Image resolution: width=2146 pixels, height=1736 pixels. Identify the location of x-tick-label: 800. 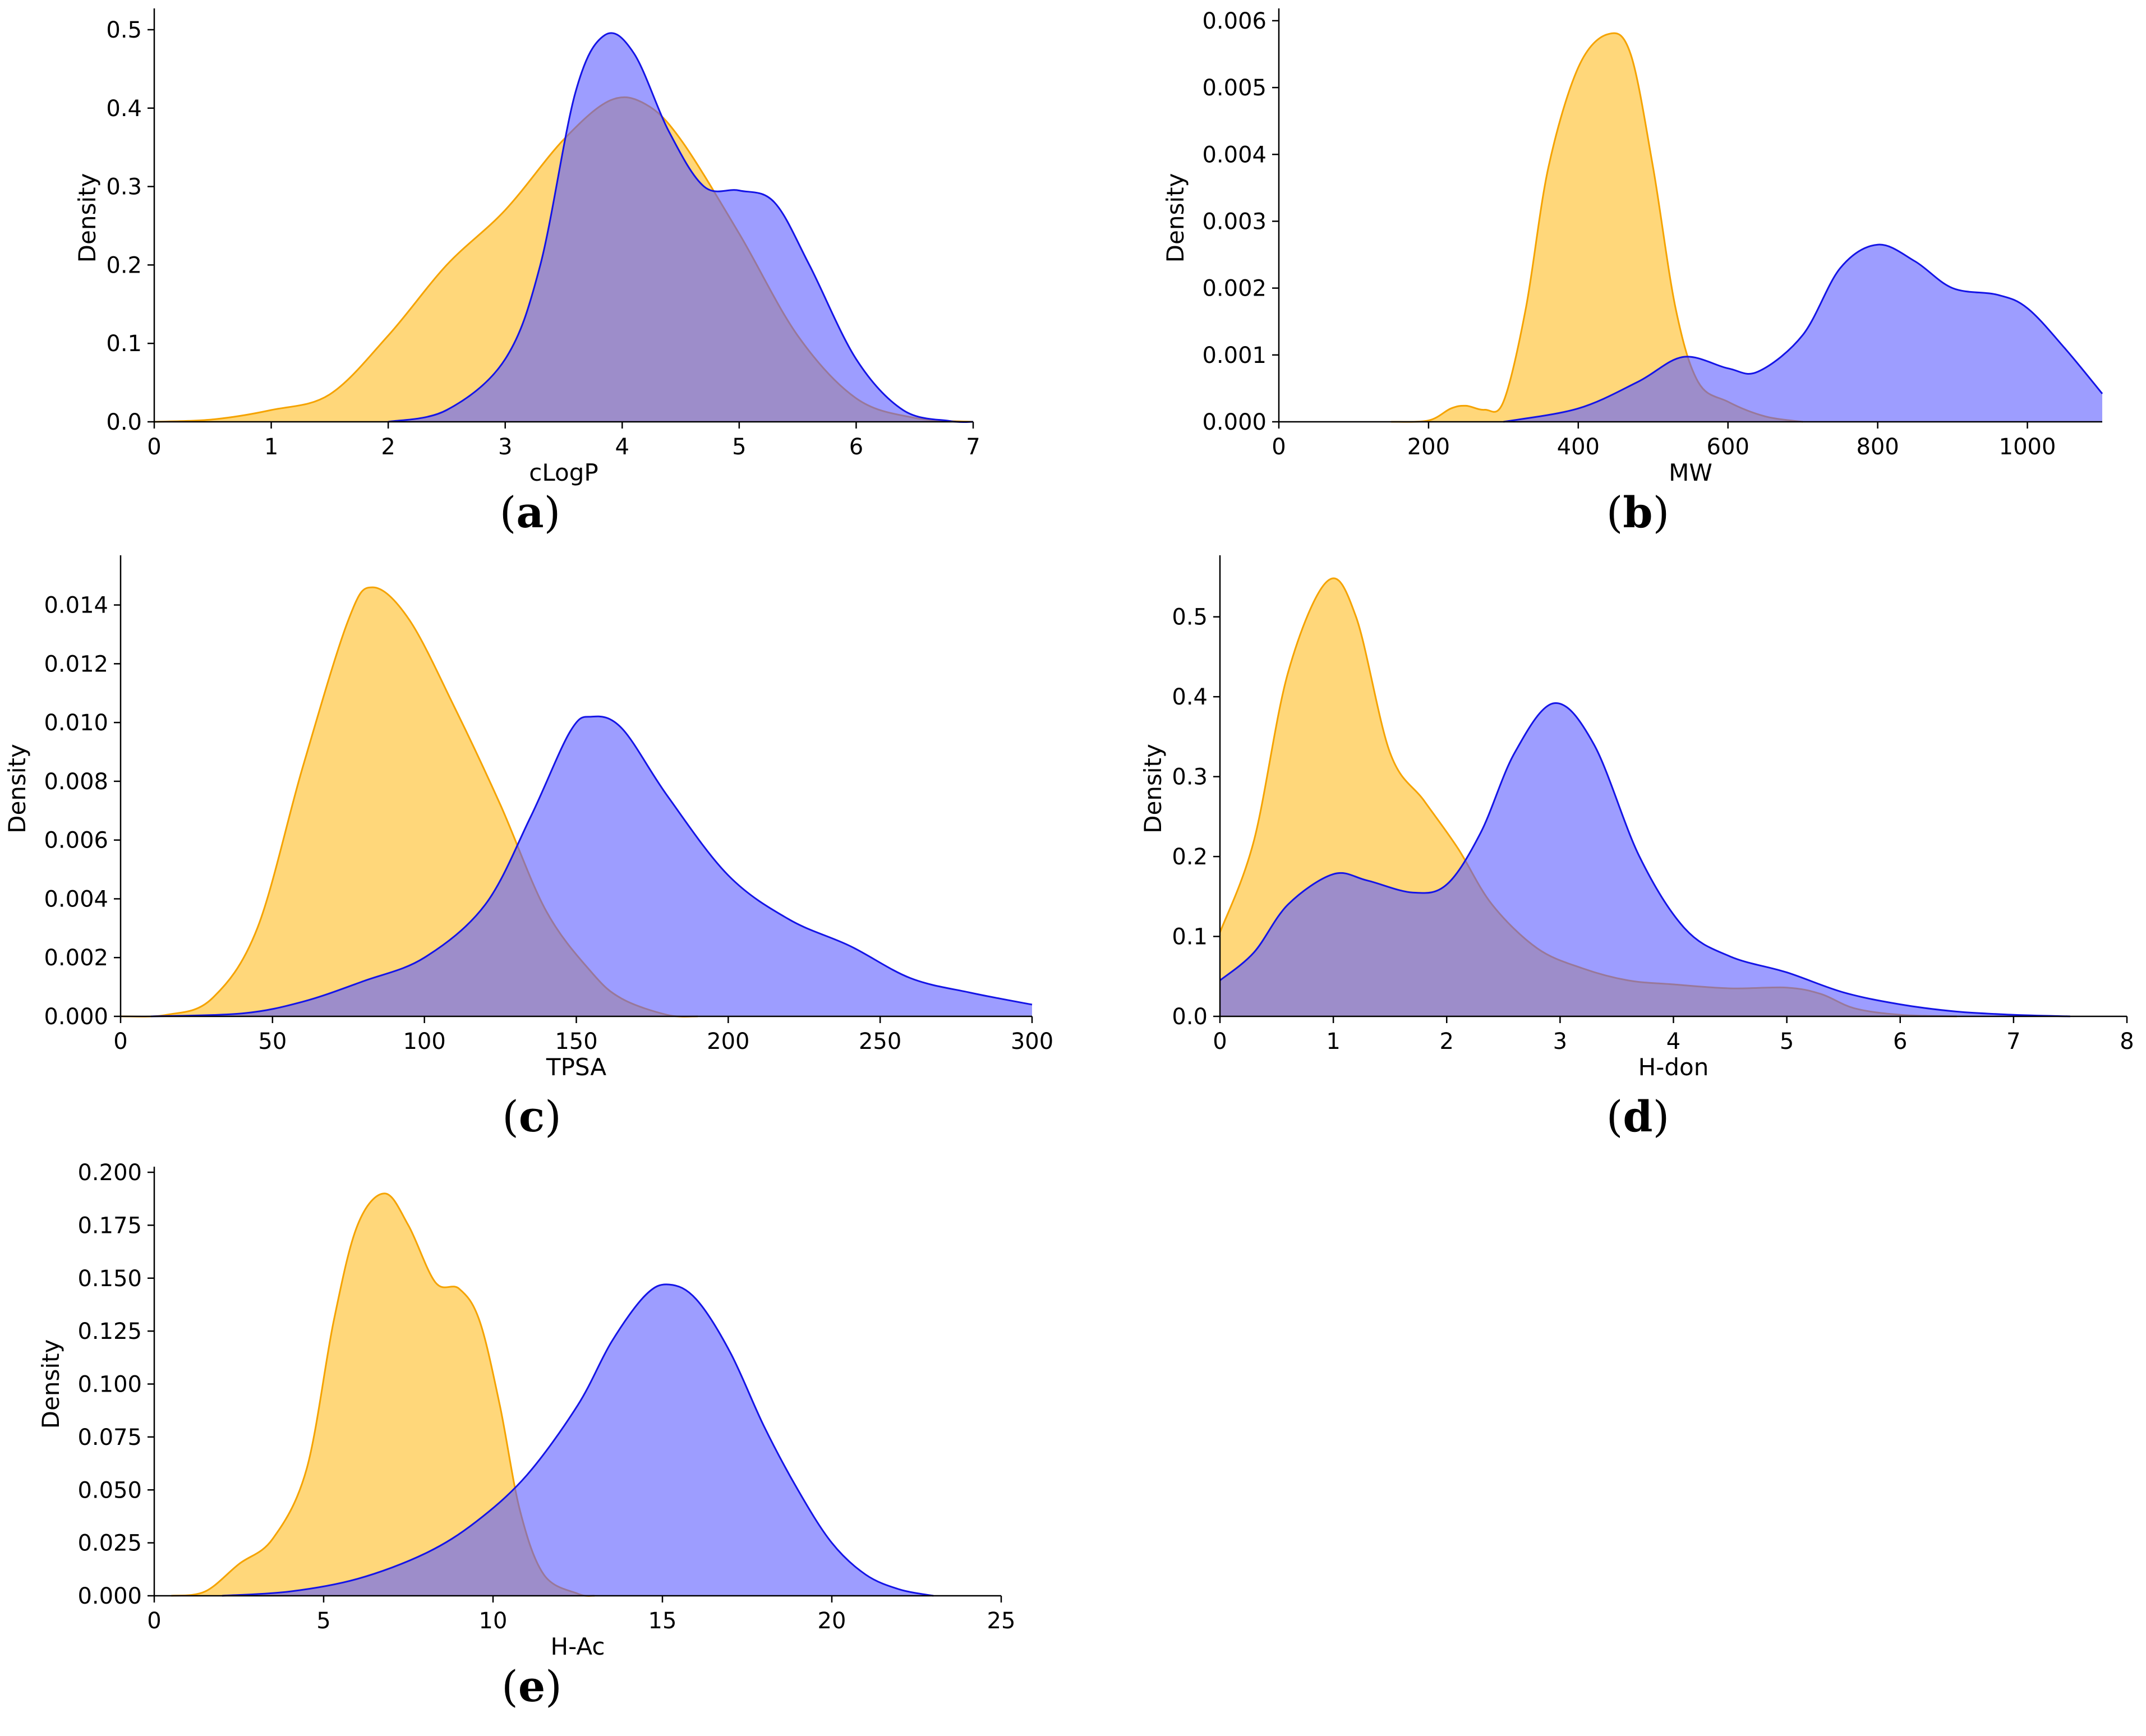
(1877, 447).